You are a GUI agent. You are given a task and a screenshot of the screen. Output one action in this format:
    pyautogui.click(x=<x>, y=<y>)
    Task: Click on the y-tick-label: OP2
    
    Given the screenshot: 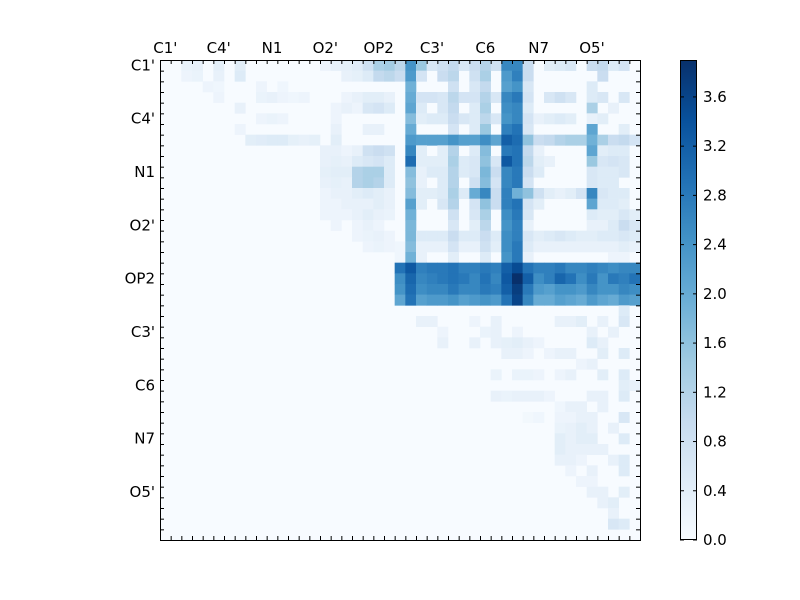 What is the action you would take?
    pyautogui.click(x=140, y=279)
    